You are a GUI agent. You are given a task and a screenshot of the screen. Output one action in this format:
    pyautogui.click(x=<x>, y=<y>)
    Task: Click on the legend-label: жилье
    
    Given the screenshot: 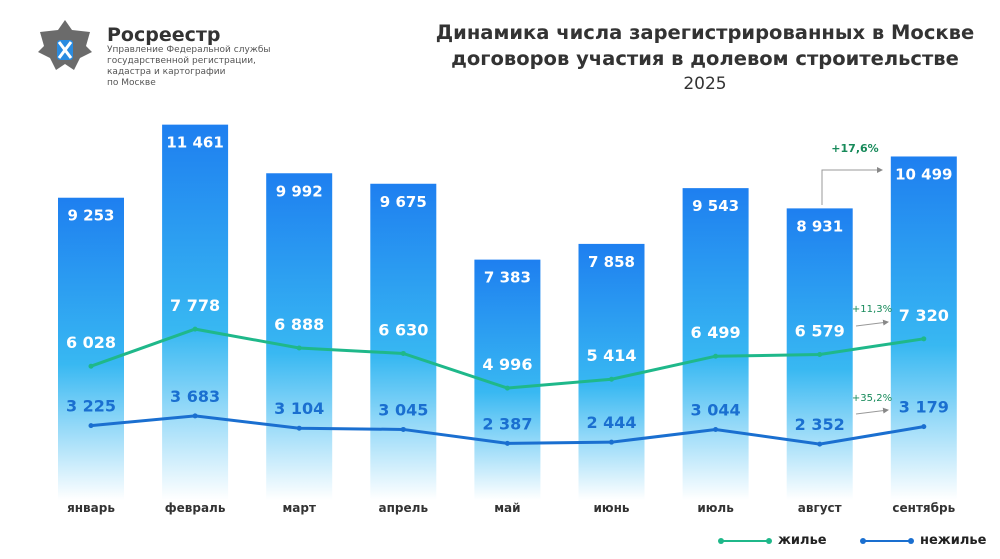 What is the action you would take?
    pyautogui.click(x=802, y=540)
    